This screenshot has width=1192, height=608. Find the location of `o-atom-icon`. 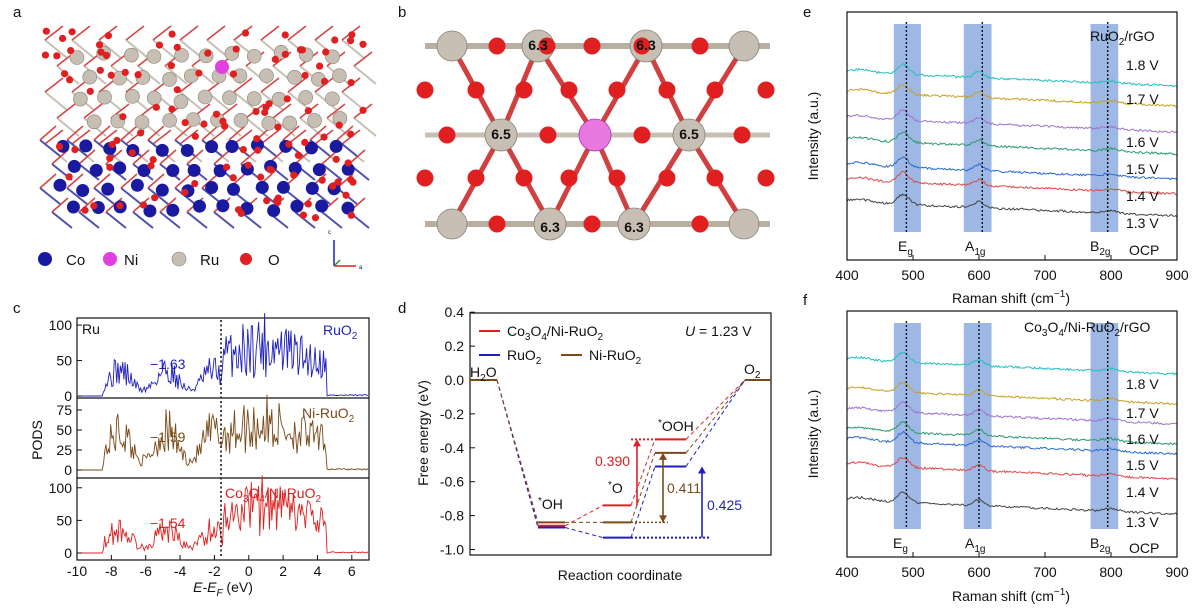

o-atom-icon is located at coordinates (246, 259).